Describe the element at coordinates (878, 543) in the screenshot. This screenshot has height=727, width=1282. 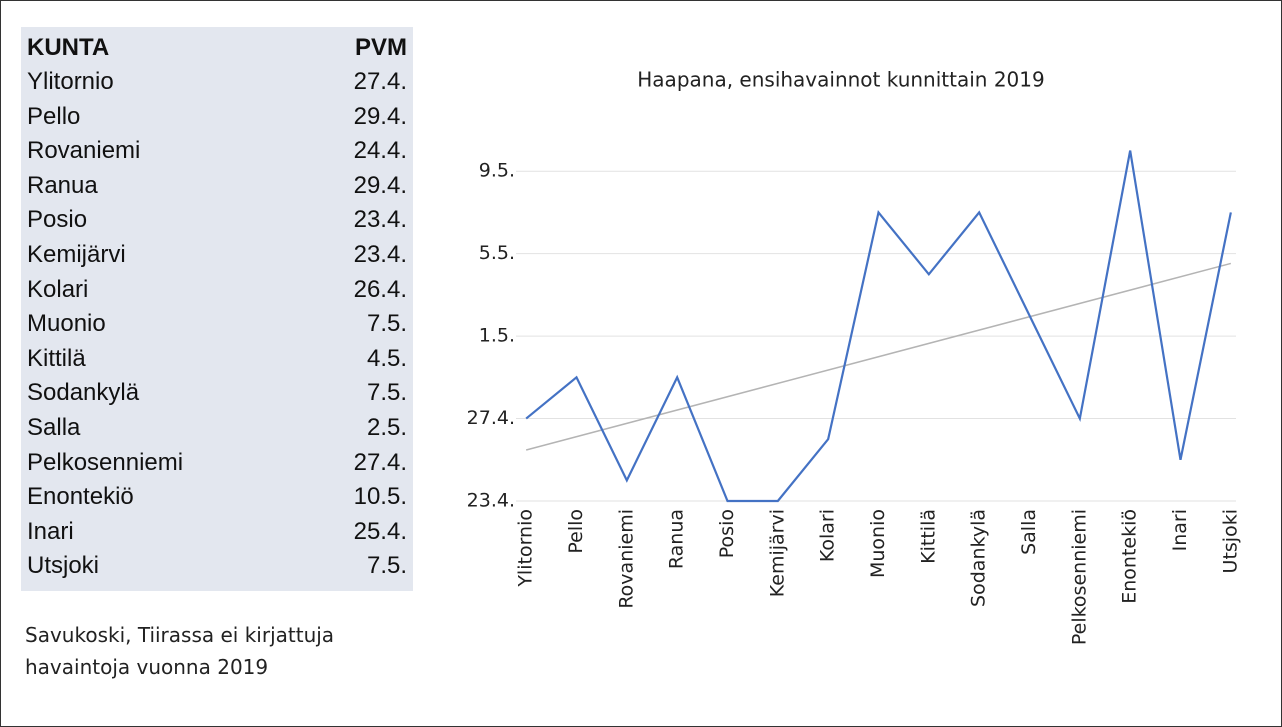
I see `x-tick-label: Muonio` at that location.